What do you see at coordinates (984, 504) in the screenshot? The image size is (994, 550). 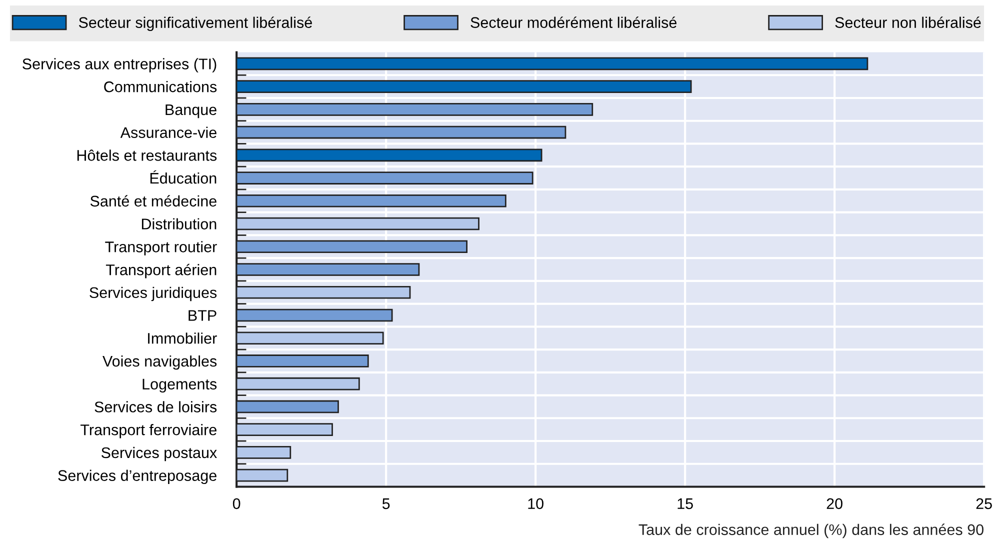 I see `x-tick-label: 25` at bounding box center [984, 504].